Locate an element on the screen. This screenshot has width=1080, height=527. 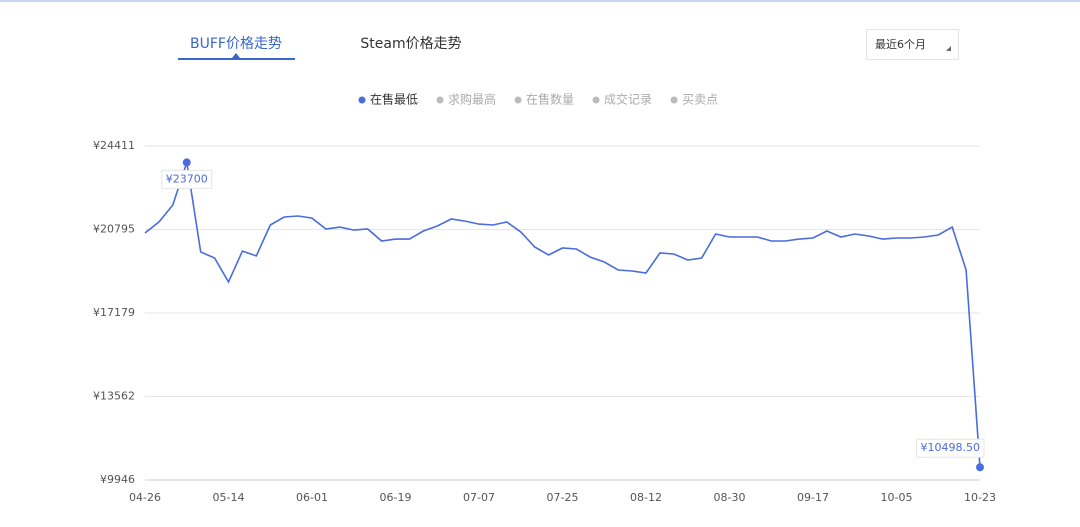
tab: Steam价格走势 is located at coordinates (410, 44).